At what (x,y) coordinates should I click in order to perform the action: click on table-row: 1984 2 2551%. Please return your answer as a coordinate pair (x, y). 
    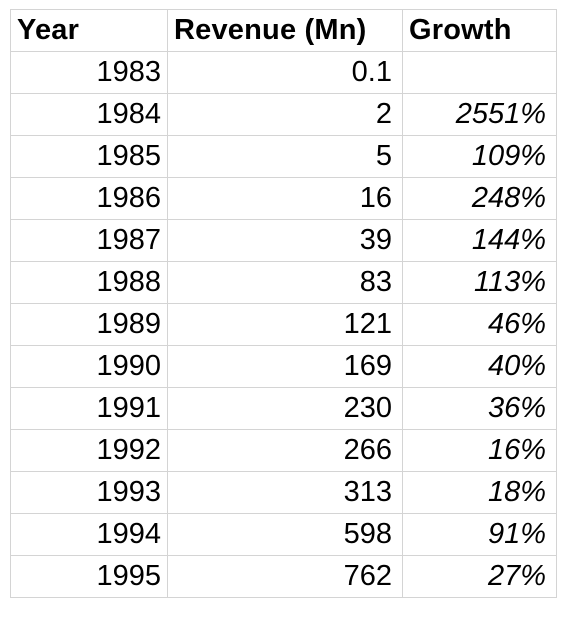
    Looking at the image, I should click on (283, 114).